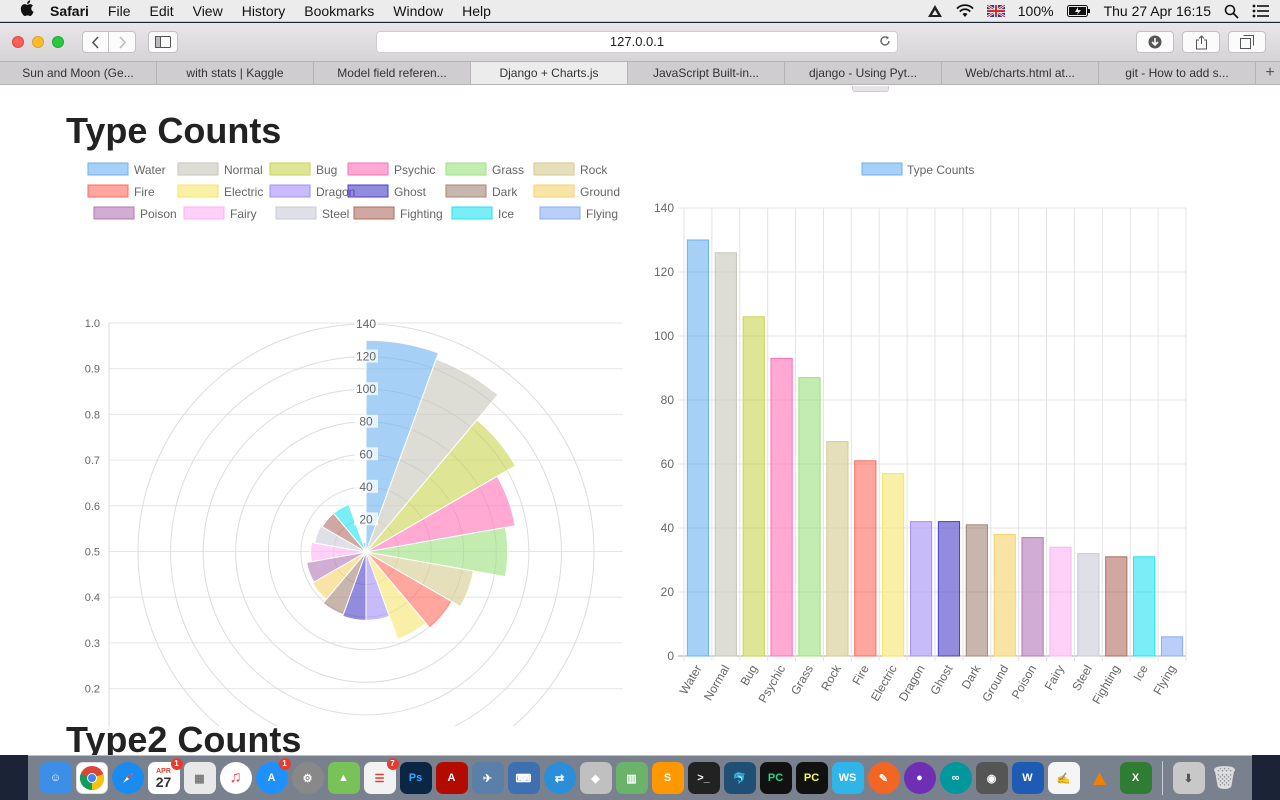 This screenshot has height=800, width=1280. I want to click on apple-menu-icon, so click(27, 10).